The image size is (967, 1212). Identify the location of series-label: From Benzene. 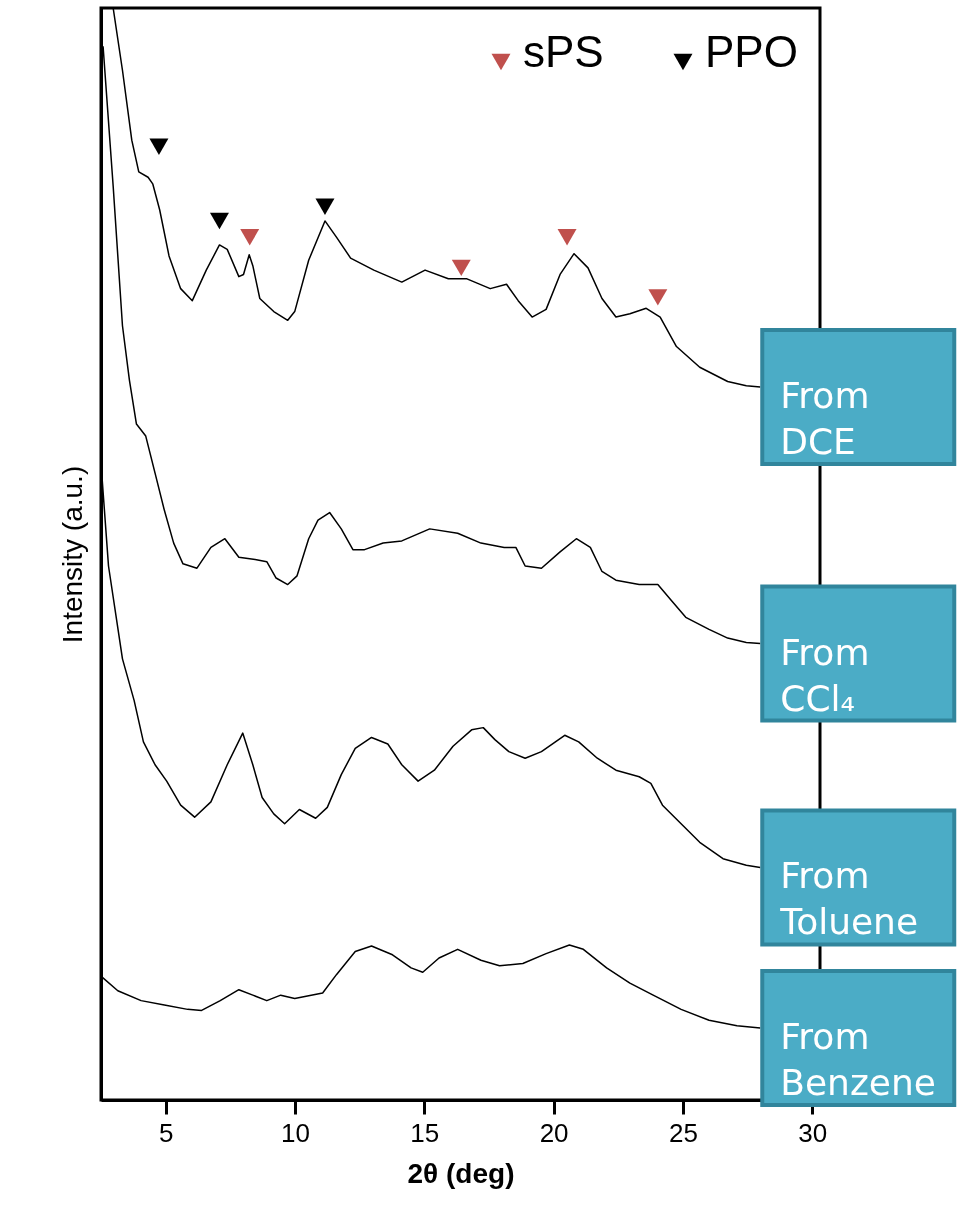
(858, 1059).